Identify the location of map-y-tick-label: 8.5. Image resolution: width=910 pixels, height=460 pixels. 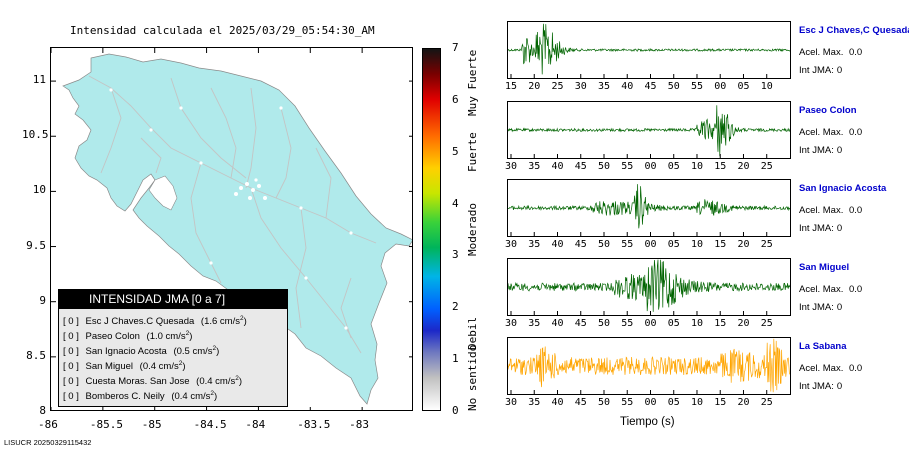
(36, 355).